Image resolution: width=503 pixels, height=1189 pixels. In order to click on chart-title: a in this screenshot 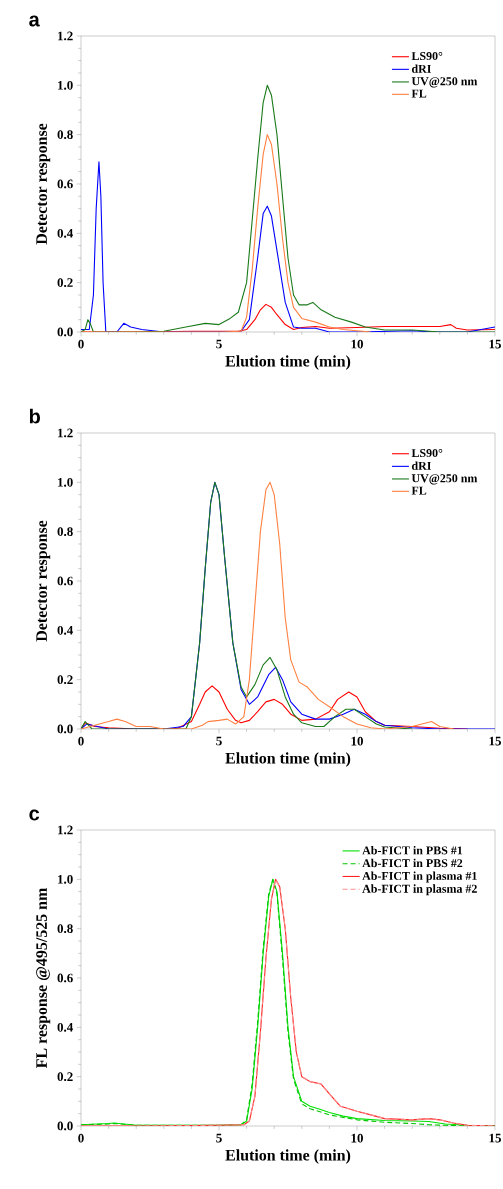, I will do `click(34, 21)`.